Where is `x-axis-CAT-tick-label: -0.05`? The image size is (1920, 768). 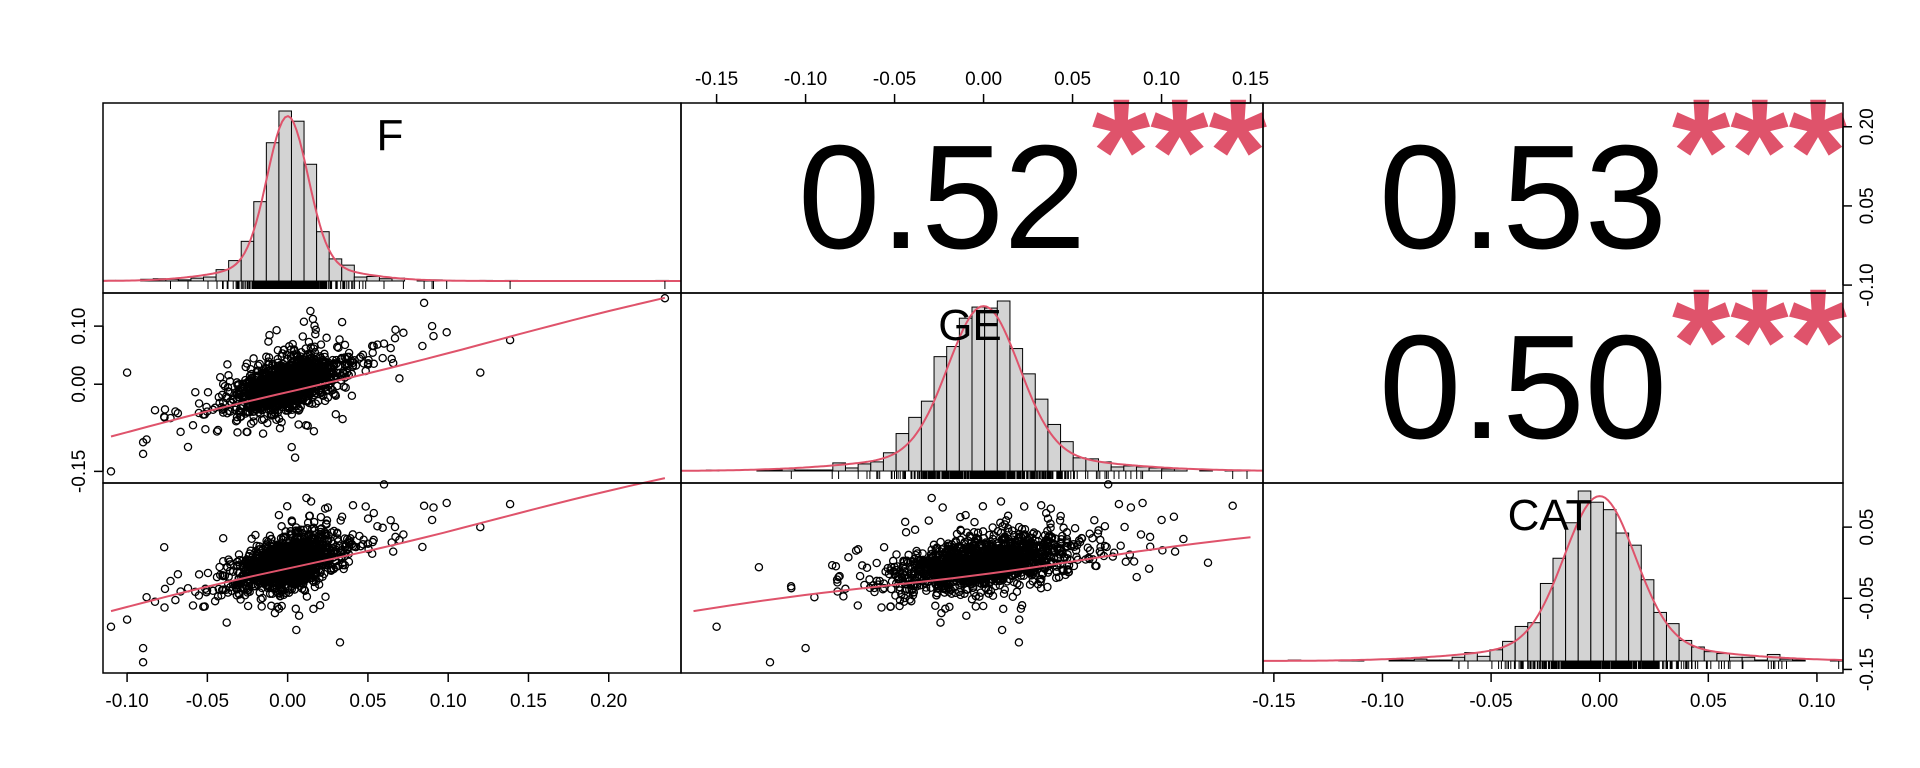
x-axis-CAT-tick-label: -0.05 is located at coordinates (1490, 701).